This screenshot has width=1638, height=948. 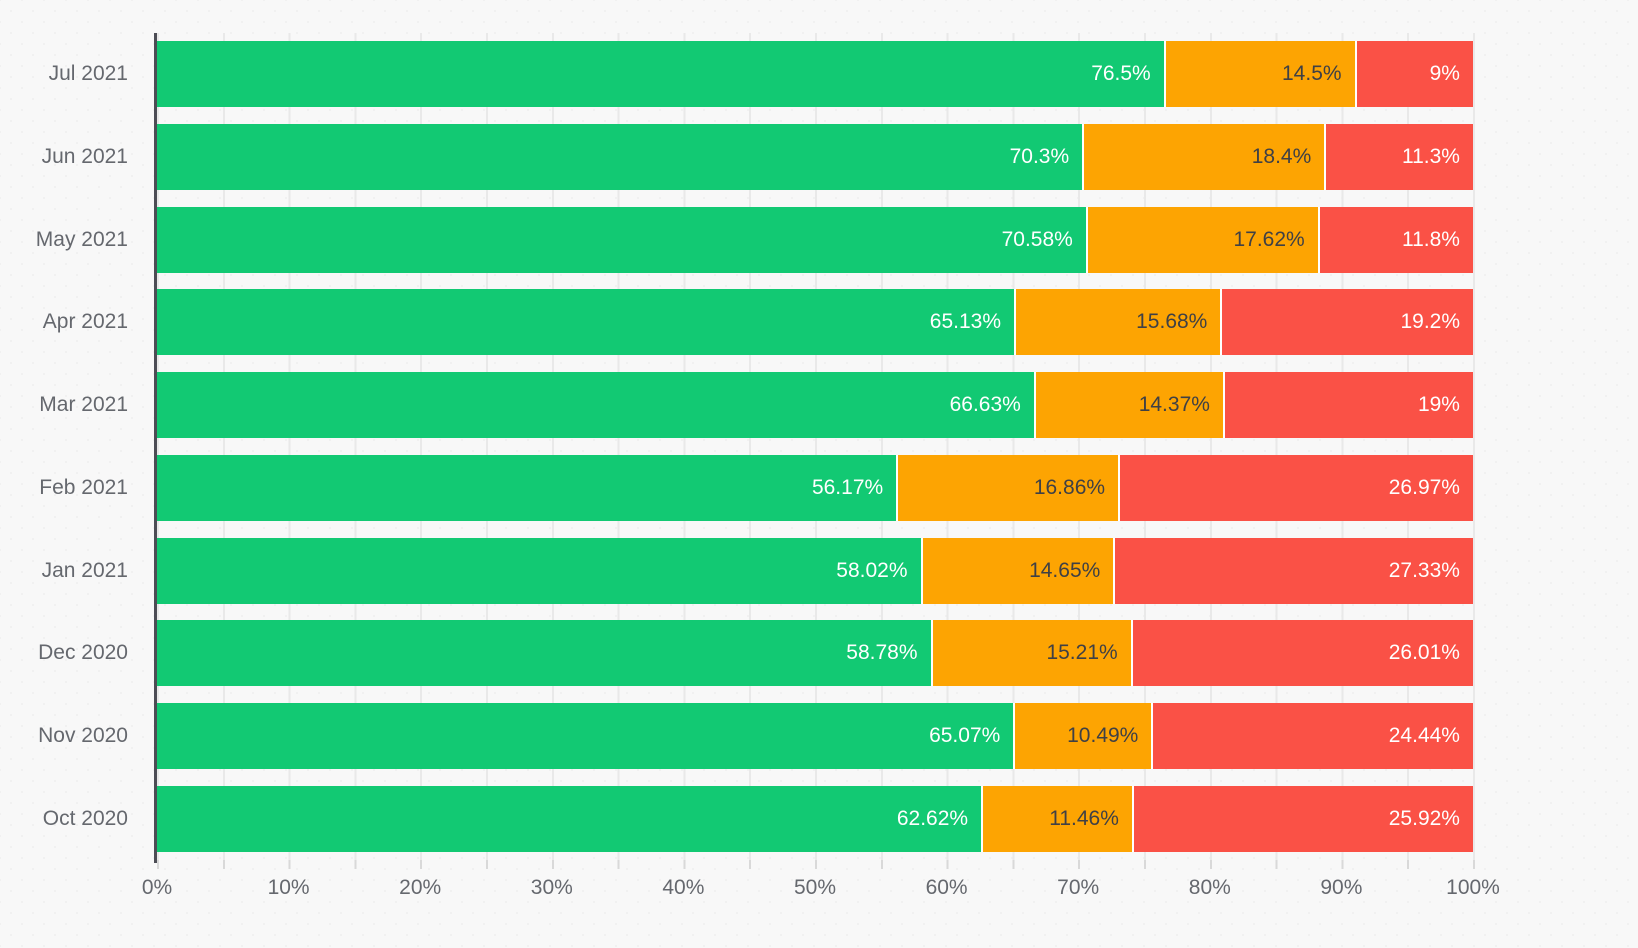 I want to click on x-axis-tick-label: 60%, so click(x=946, y=887).